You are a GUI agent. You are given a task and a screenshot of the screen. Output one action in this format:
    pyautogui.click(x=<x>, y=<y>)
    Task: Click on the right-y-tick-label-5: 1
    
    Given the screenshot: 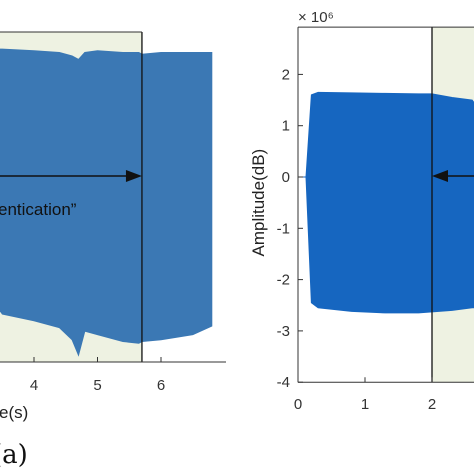 What is the action you would take?
    pyautogui.click(x=286, y=126)
    